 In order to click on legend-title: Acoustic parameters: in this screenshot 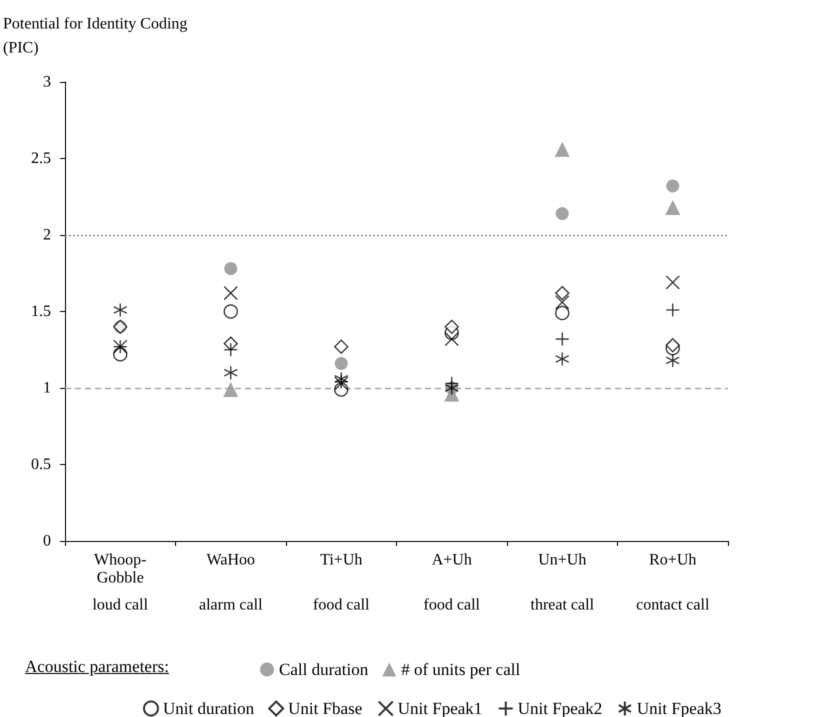, I will do `click(97, 667)`.